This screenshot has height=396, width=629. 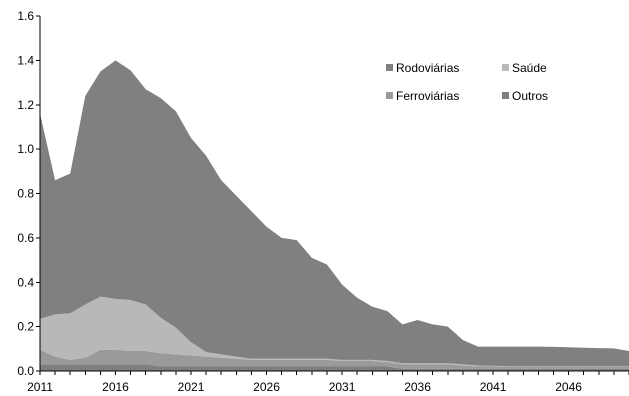 What do you see at coordinates (529, 68) in the screenshot?
I see `legend-label-saude: Saúde` at bounding box center [529, 68].